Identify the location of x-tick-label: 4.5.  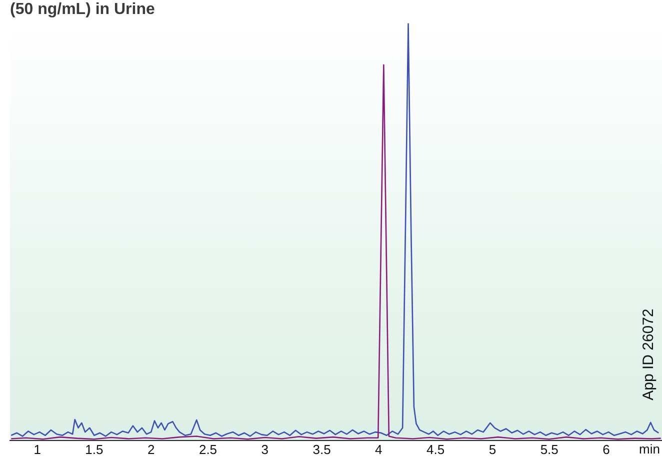
(435, 449).